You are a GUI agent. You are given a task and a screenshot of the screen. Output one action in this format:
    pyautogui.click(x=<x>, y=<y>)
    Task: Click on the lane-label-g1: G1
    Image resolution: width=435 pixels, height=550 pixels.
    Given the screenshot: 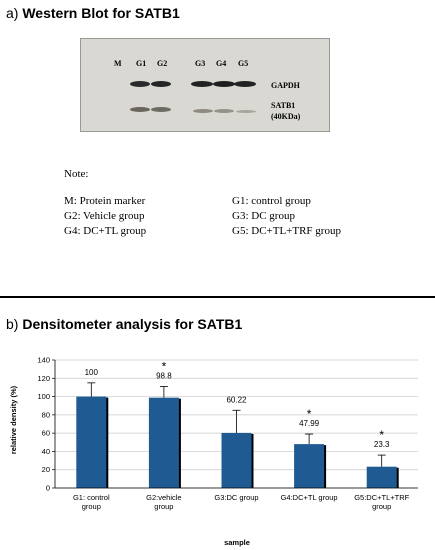 What is the action you would take?
    pyautogui.click(x=141, y=63)
    